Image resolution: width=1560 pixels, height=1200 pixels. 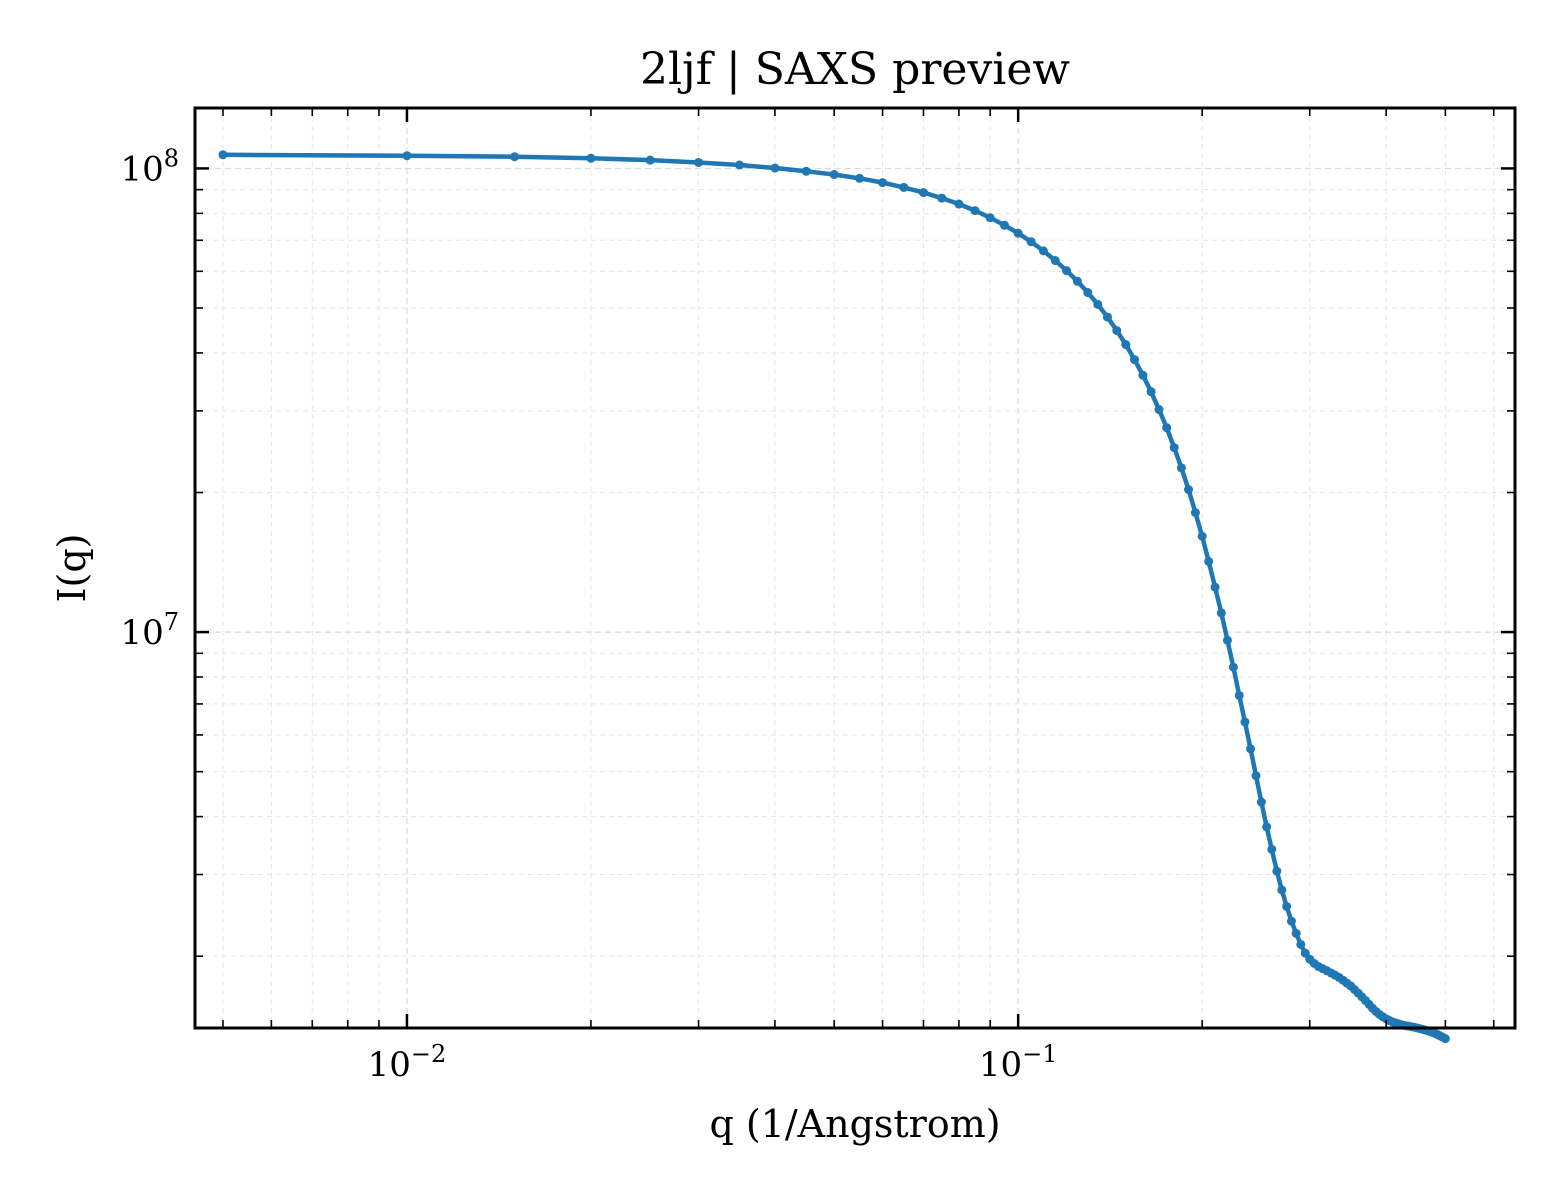 What do you see at coordinates (149, 630) in the screenshot?
I see `y-tick-label: 10⁷` at bounding box center [149, 630].